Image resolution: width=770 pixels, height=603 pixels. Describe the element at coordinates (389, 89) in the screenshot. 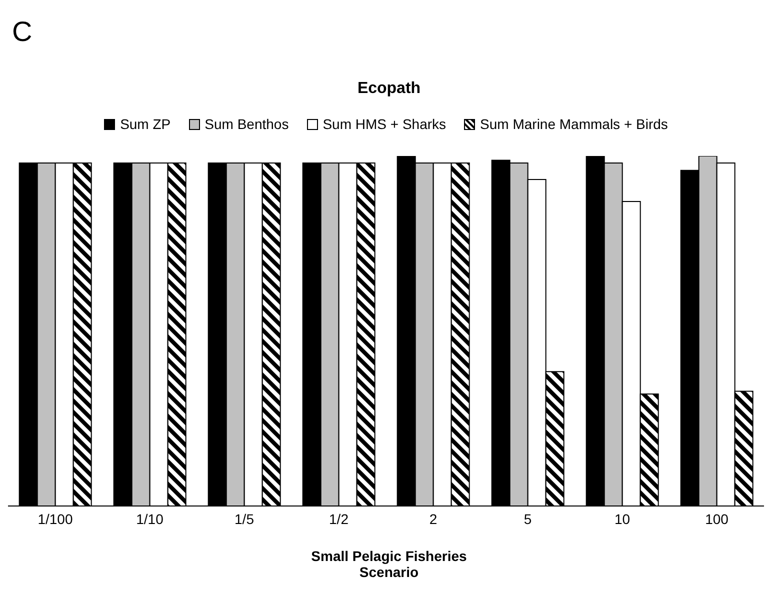

I see `chart-title: Ecopath` at that location.